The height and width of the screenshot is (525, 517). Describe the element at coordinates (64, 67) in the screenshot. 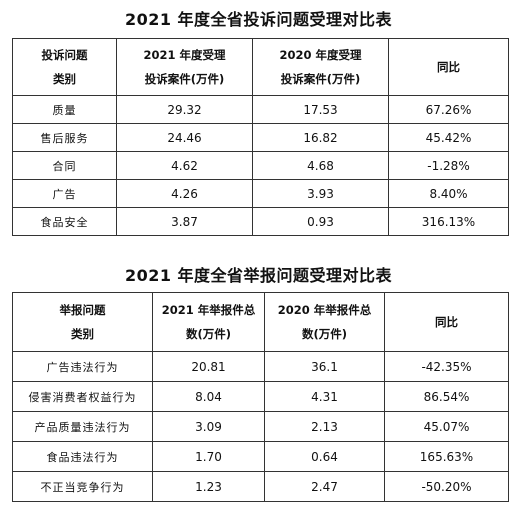

I see `table1-header-col-0: 投诉问题 类别` at that location.